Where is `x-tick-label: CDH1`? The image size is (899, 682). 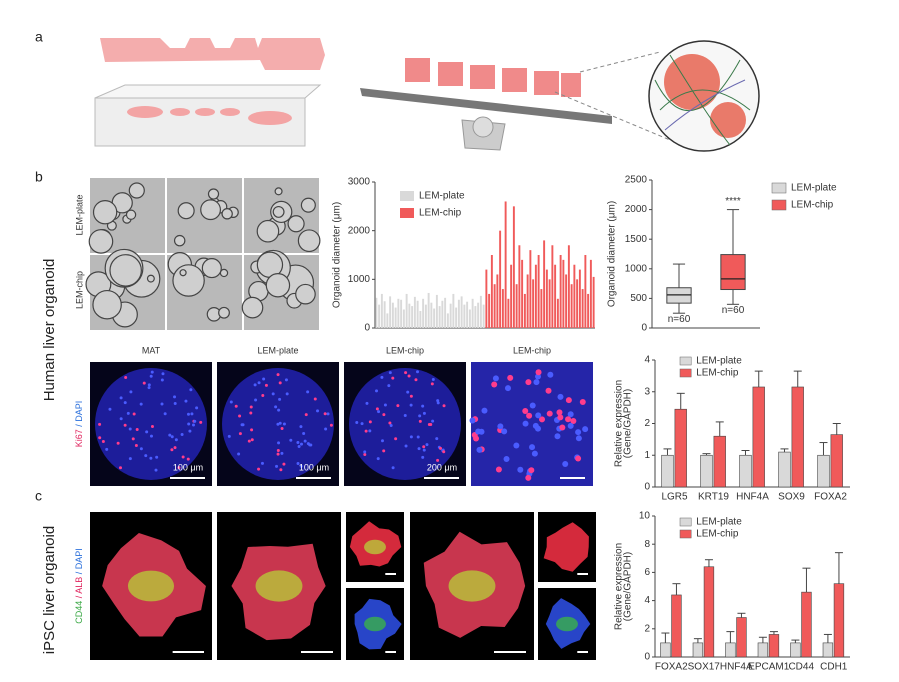 x-tick-label: CDH1 is located at coordinates (834, 667).